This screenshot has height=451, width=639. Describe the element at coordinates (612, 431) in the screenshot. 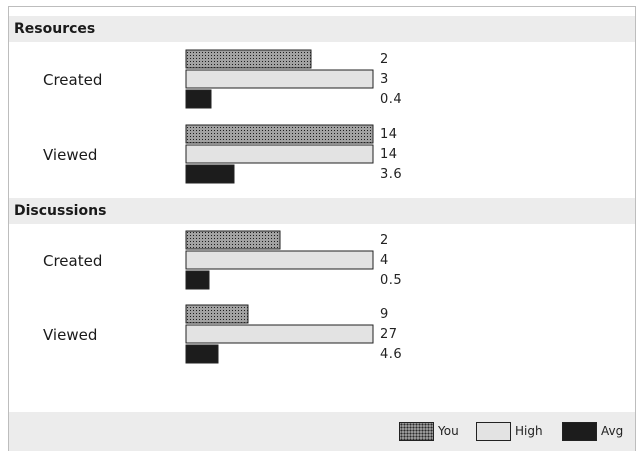

I see `legend-label-avg: Avg` at that location.